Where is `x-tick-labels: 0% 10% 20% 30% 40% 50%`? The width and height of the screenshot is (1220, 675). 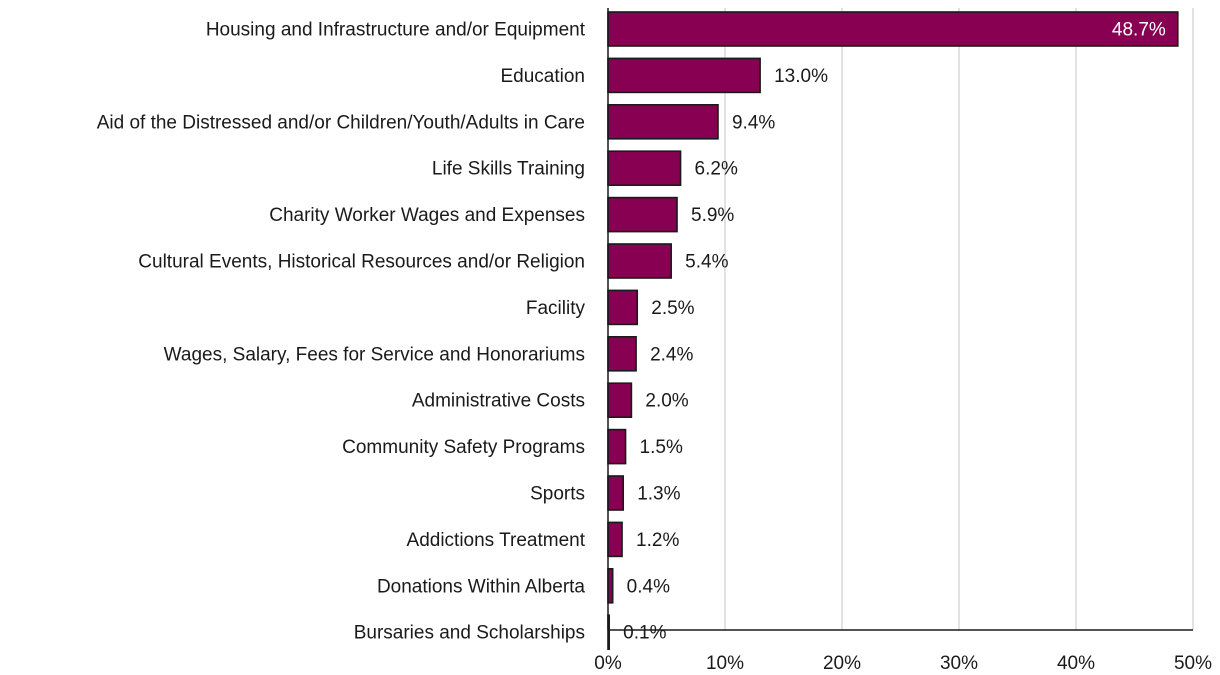
x-tick-labels: 0% 10% 20% 30% 40% 50% is located at coordinates (903, 663).